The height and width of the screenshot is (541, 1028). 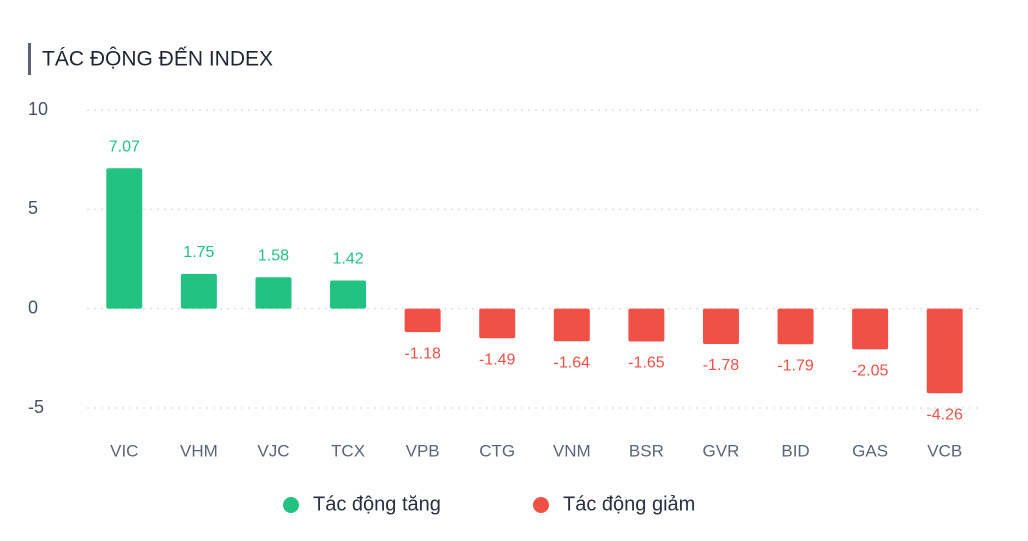 I want to click on x-tick-label: VIC, so click(x=124, y=450).